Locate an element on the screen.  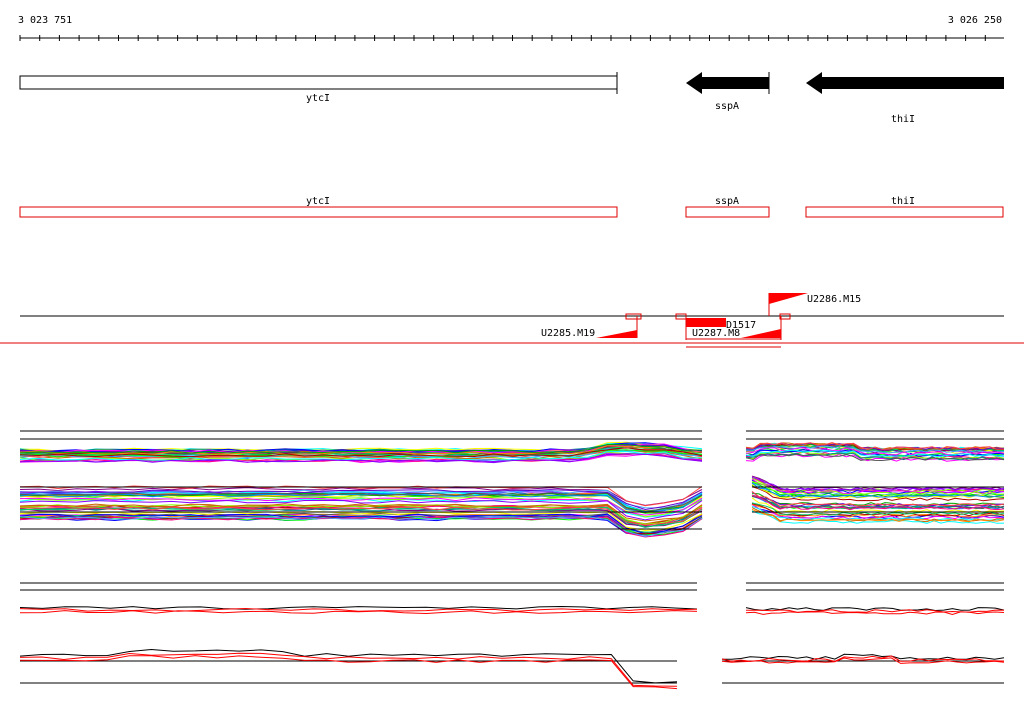
coordinate-ruler: 3 023 751 3 026 250 is located at coordinates (511, 28).